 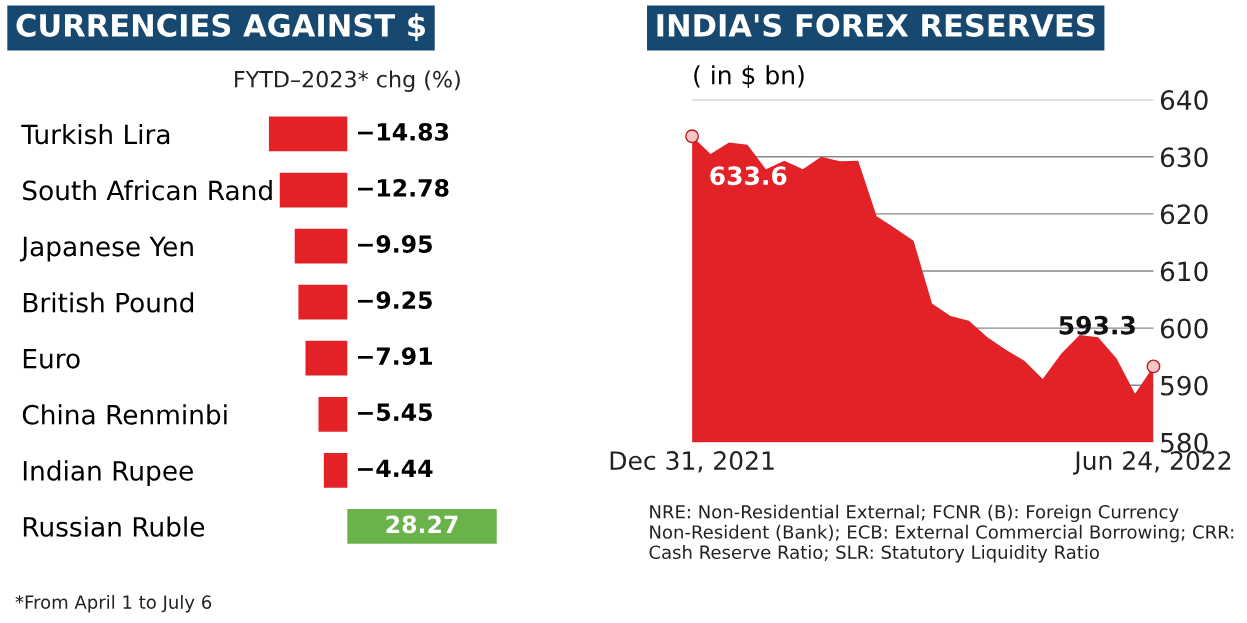 What do you see at coordinates (1184, 214) in the screenshot?
I see `y-tick-label: 620` at bounding box center [1184, 214].